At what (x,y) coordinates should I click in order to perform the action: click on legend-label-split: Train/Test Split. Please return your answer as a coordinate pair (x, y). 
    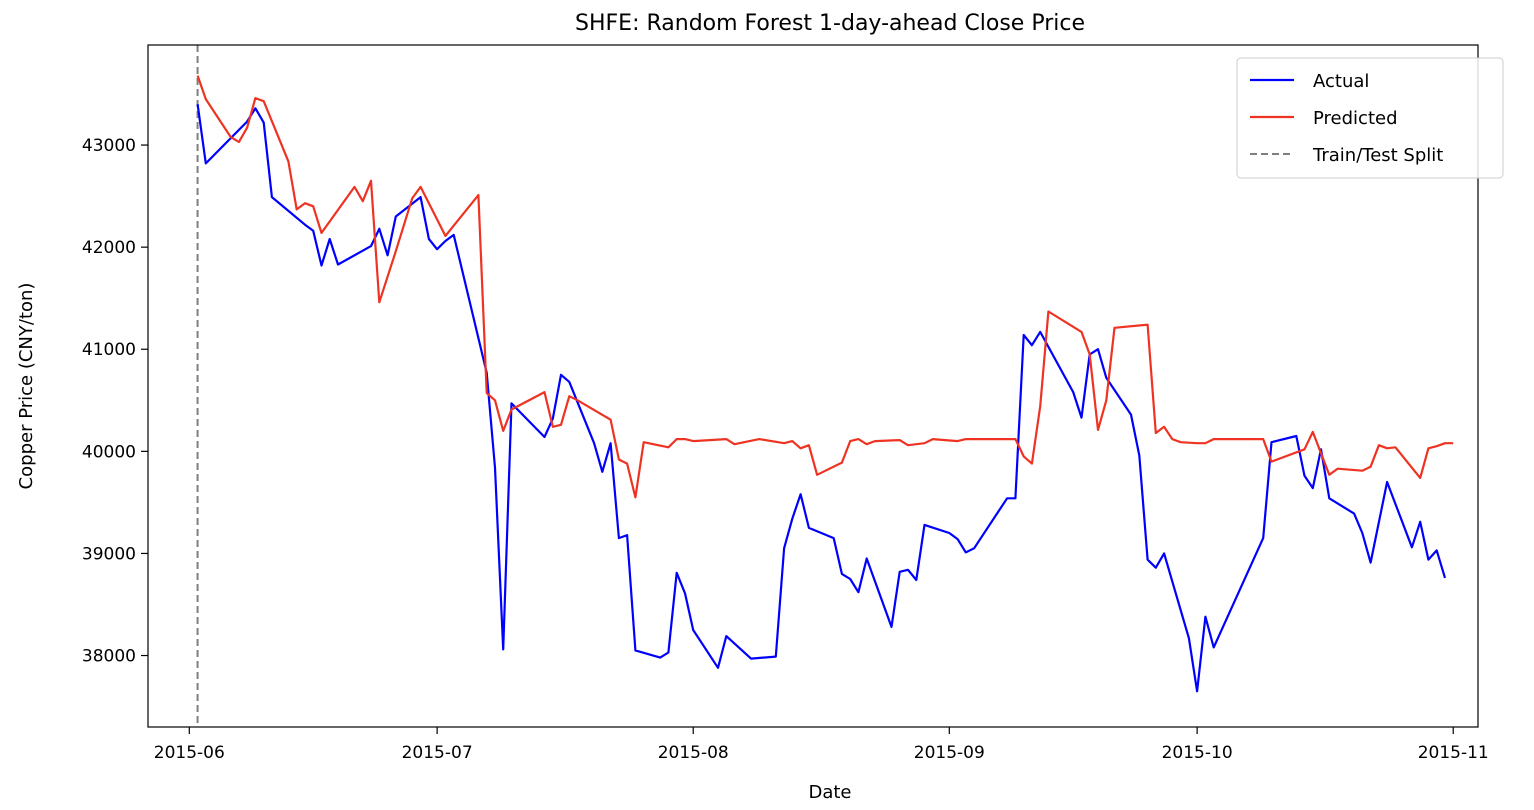
    Looking at the image, I should click on (1377, 155).